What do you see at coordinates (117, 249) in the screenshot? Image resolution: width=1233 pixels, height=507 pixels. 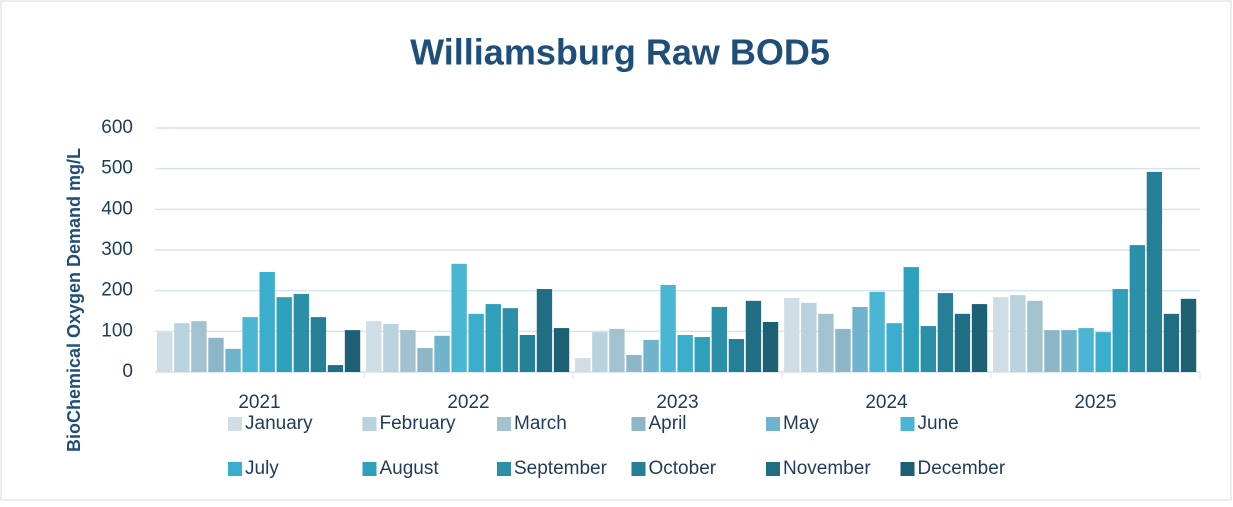 I see `y-tick-label: 300` at bounding box center [117, 249].